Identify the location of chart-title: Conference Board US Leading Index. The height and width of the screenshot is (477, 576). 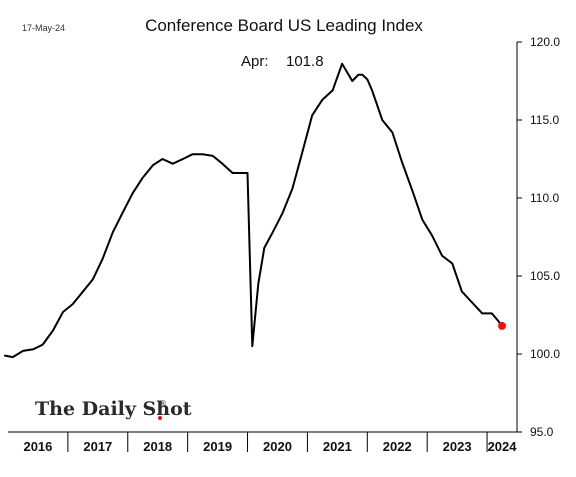
(284, 25).